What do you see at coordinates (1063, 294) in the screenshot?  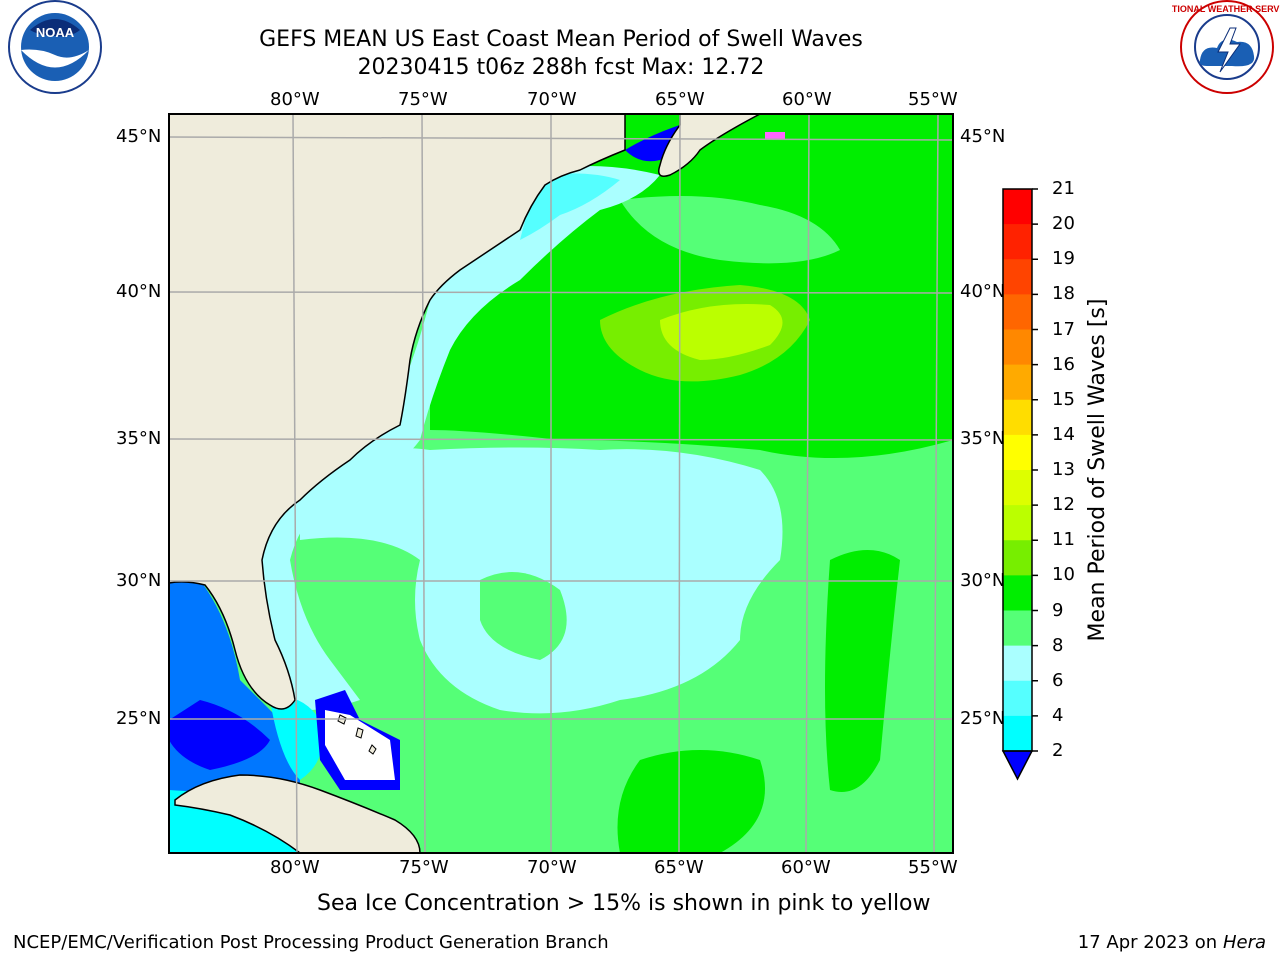 I see `colorbar-tick-label: 18` at bounding box center [1063, 294].